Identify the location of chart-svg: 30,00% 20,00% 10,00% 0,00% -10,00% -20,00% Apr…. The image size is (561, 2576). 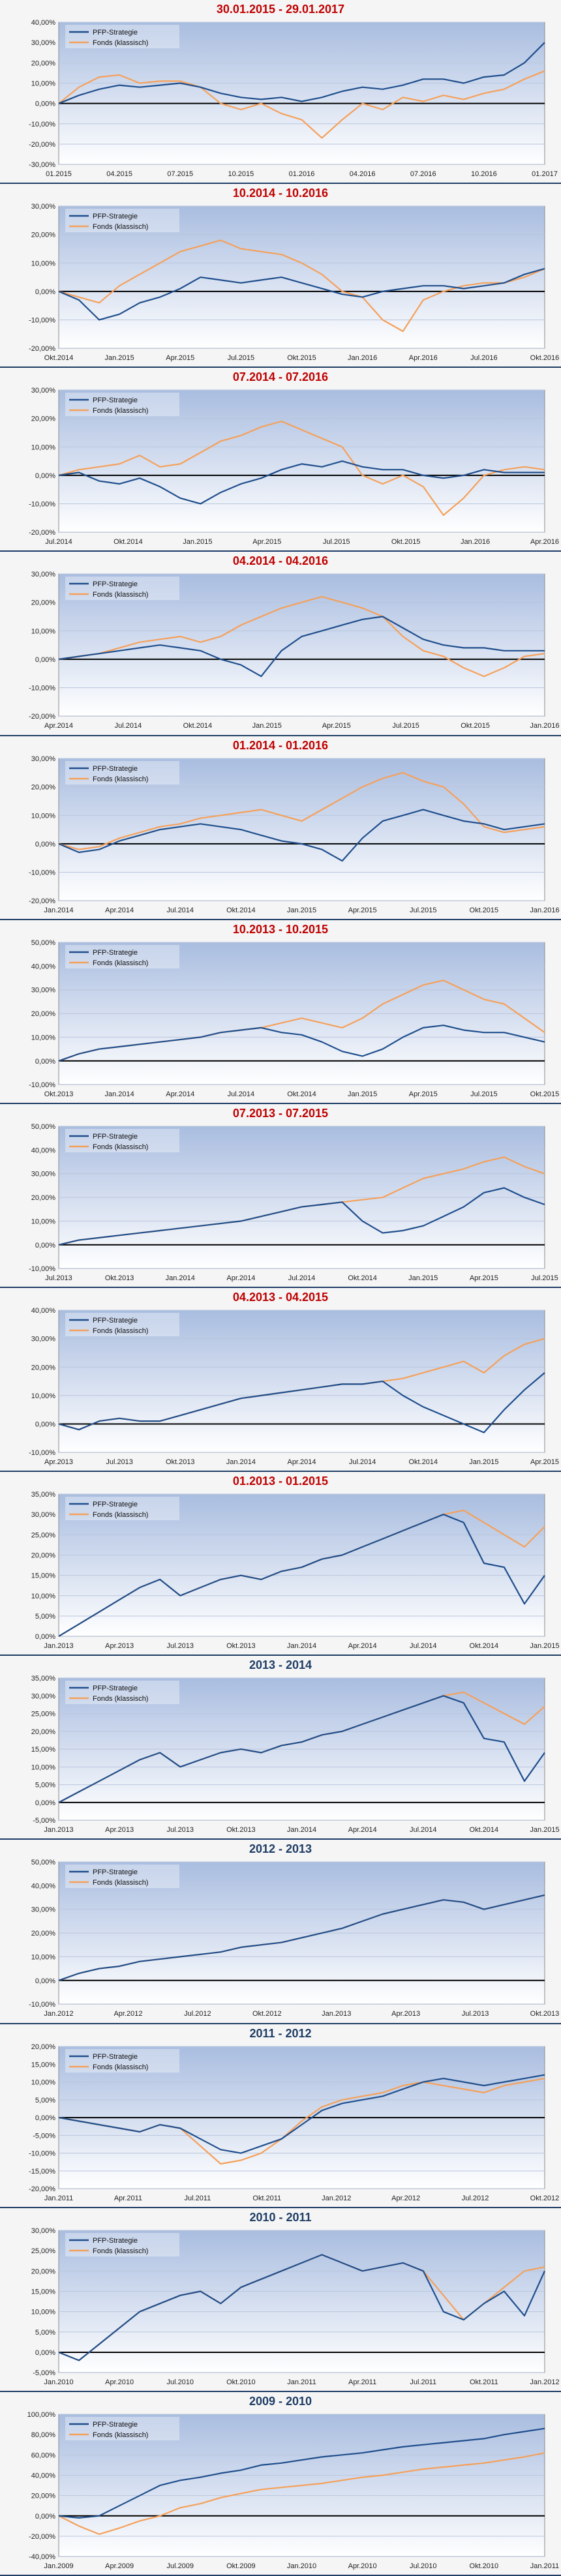
(294, 650).